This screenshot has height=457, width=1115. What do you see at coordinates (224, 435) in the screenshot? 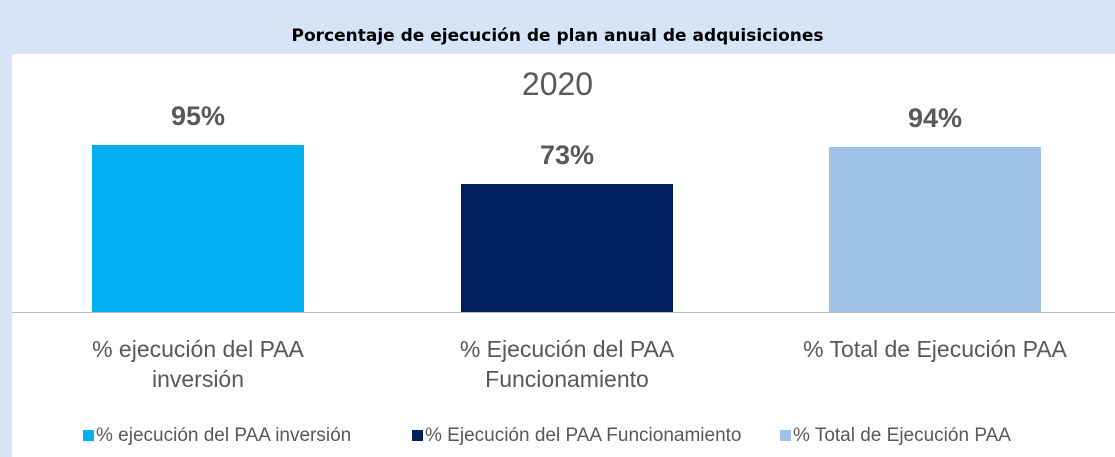
I see `legend-label: % ejecución del PAA inversión` at bounding box center [224, 435].